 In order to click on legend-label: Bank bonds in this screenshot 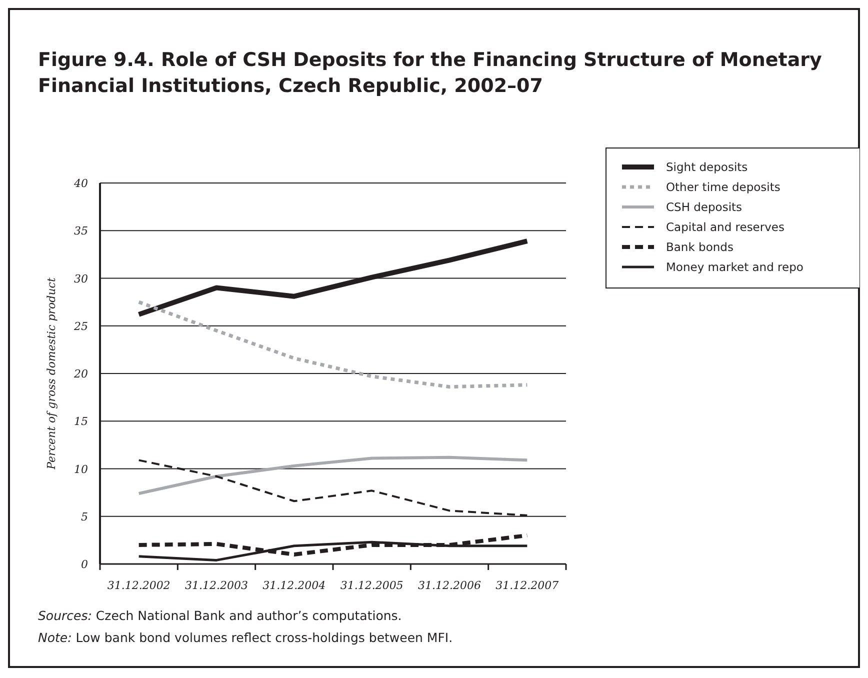, I will do `click(700, 247)`.